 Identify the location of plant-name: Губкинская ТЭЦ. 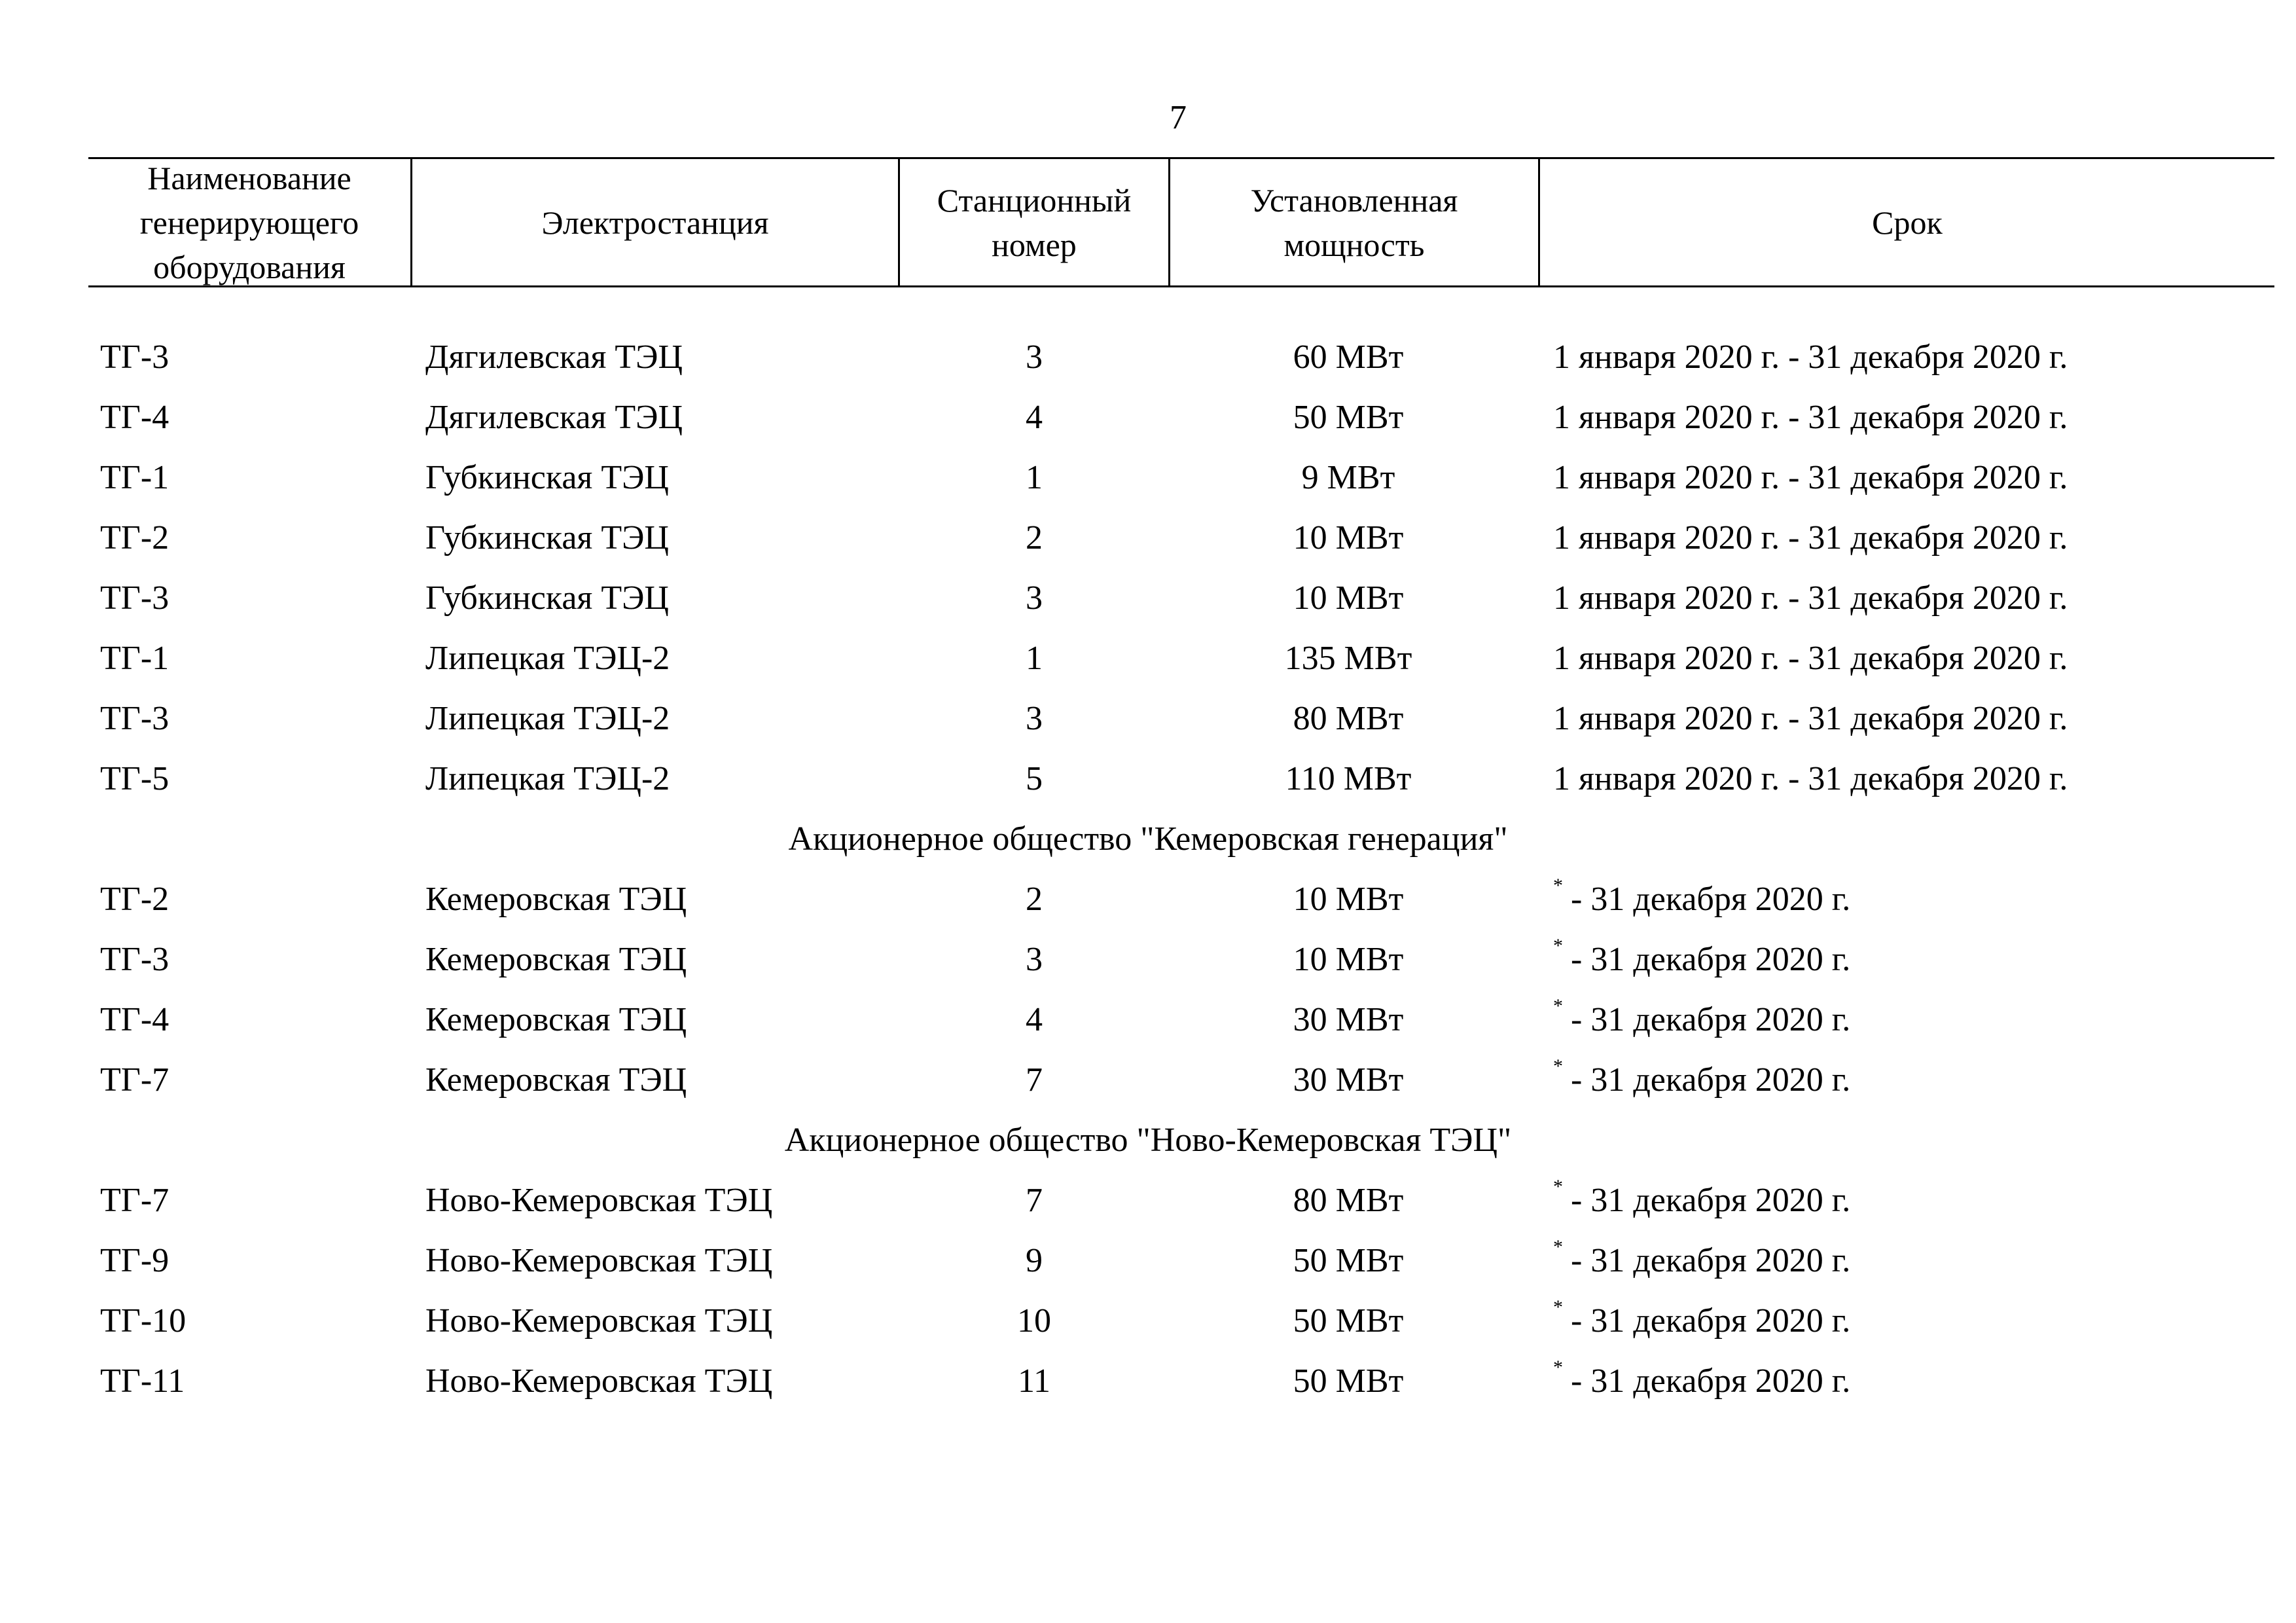
(547, 477).